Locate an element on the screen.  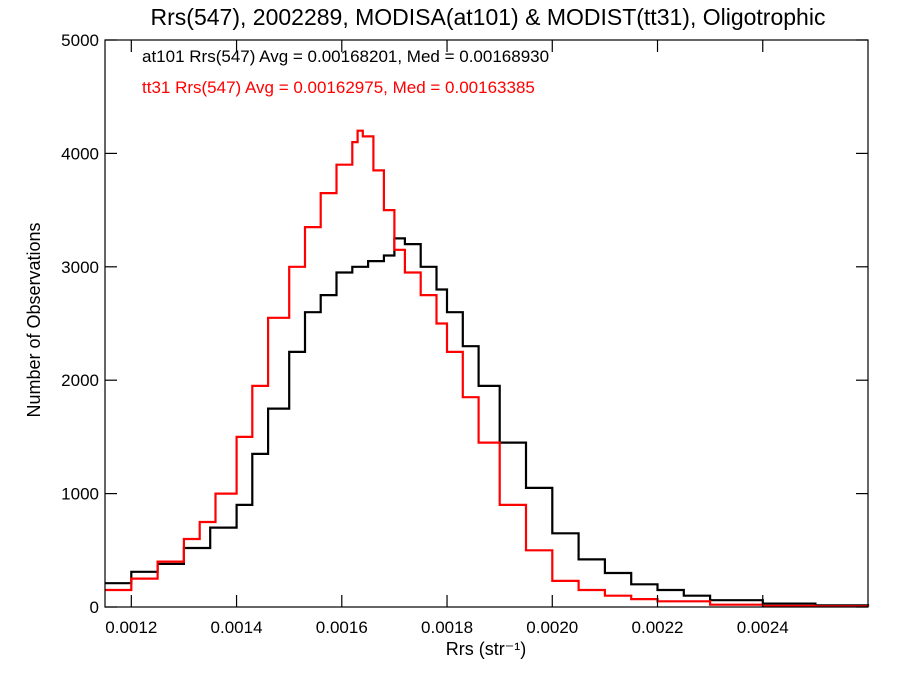
x-tick-label: 0.0024 is located at coordinates (763, 627).